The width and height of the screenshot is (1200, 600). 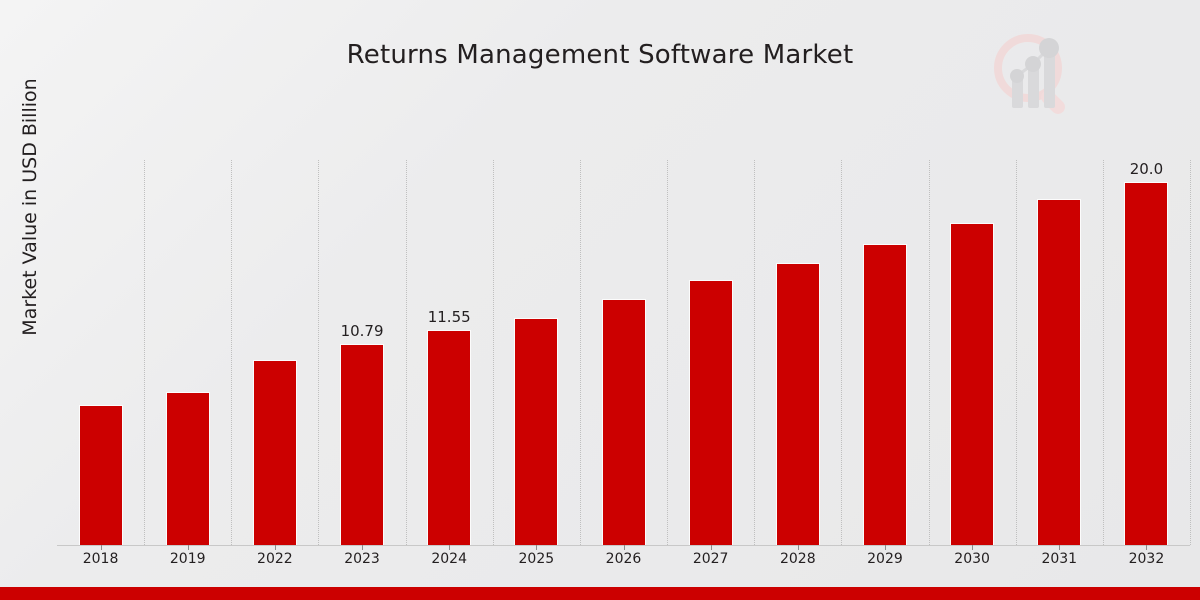 What do you see at coordinates (972, 384) in the screenshot?
I see `bar-2030` at bounding box center [972, 384].